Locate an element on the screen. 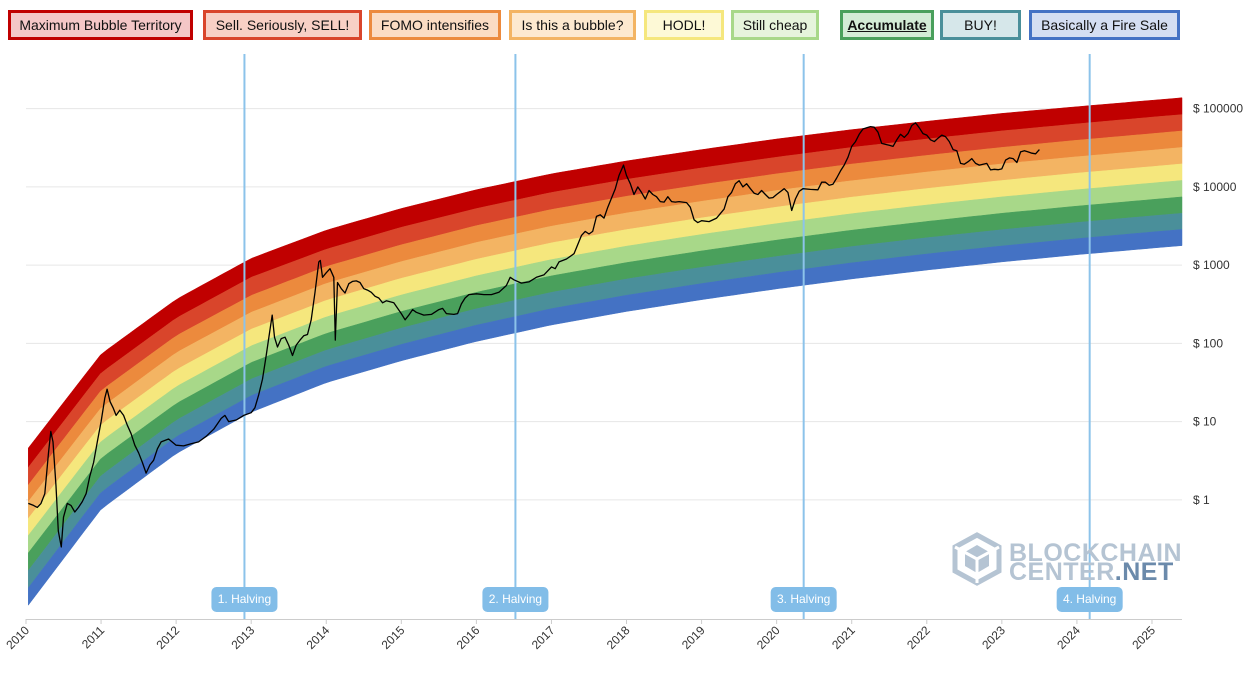  x-tick-label-11: 2021 is located at coordinates (843, 637).